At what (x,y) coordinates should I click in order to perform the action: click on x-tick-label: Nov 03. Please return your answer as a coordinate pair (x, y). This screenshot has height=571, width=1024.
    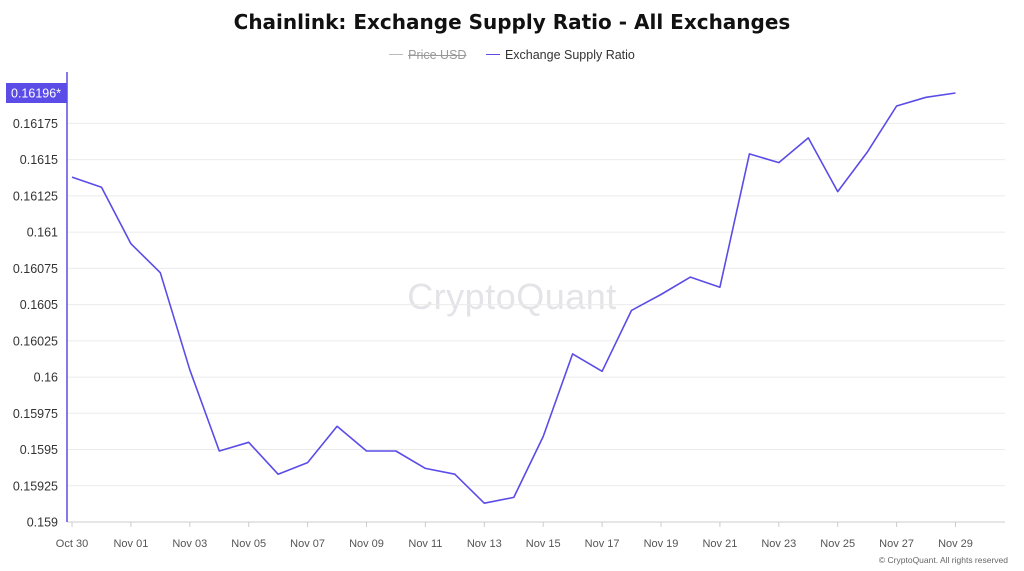
    Looking at the image, I should click on (189, 544).